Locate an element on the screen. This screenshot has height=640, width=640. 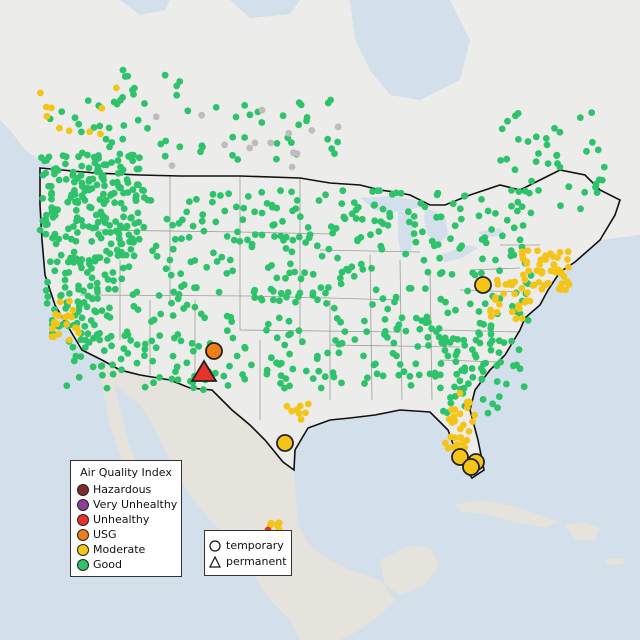
moderate-swatch-icon is located at coordinates (83, 550).